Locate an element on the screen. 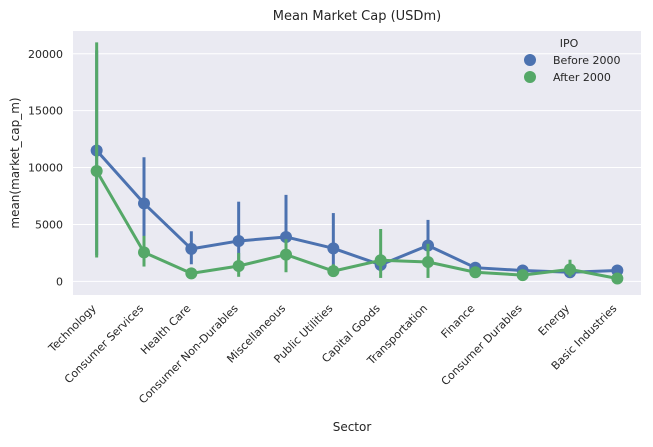 The height and width of the screenshot is (447, 653). y-tick-label: 5000 is located at coordinates (49, 224).